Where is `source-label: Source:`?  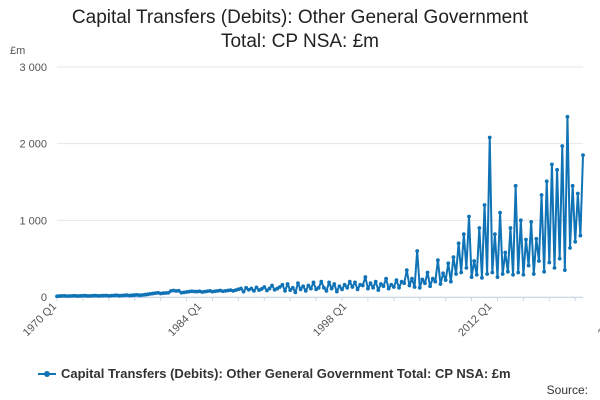 source-label: Source: is located at coordinates (567, 390).